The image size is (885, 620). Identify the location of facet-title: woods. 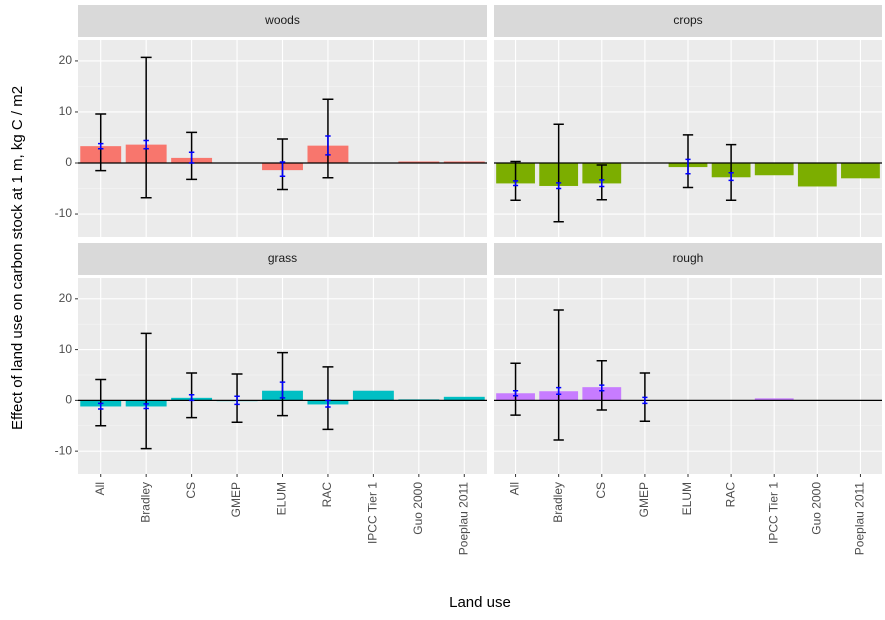
(282, 20).